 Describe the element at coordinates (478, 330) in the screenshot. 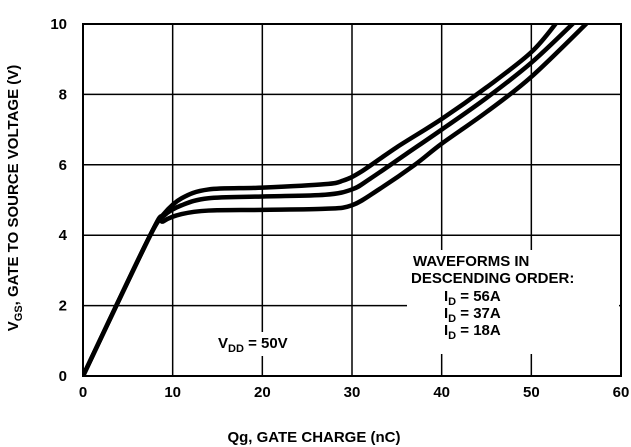

I see `legend-item-rest: = 18A` at that location.